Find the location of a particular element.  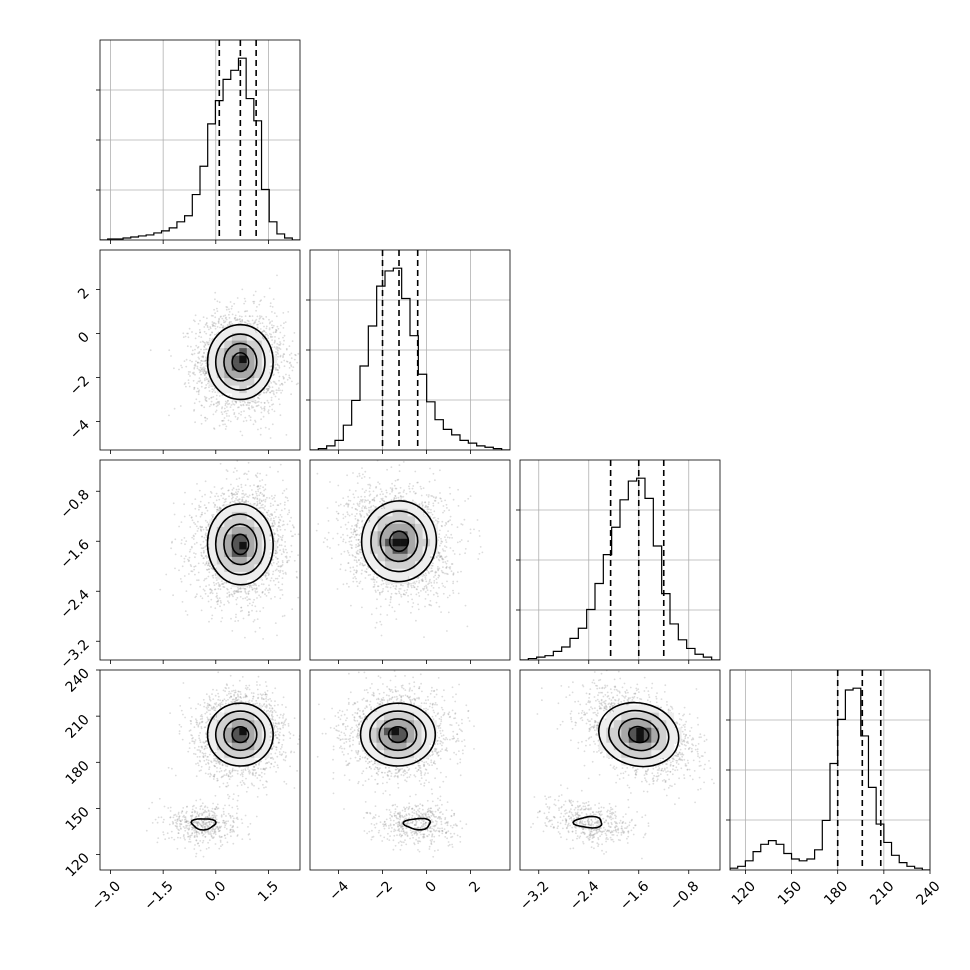

density-contour is located at coordinates (240, 362).